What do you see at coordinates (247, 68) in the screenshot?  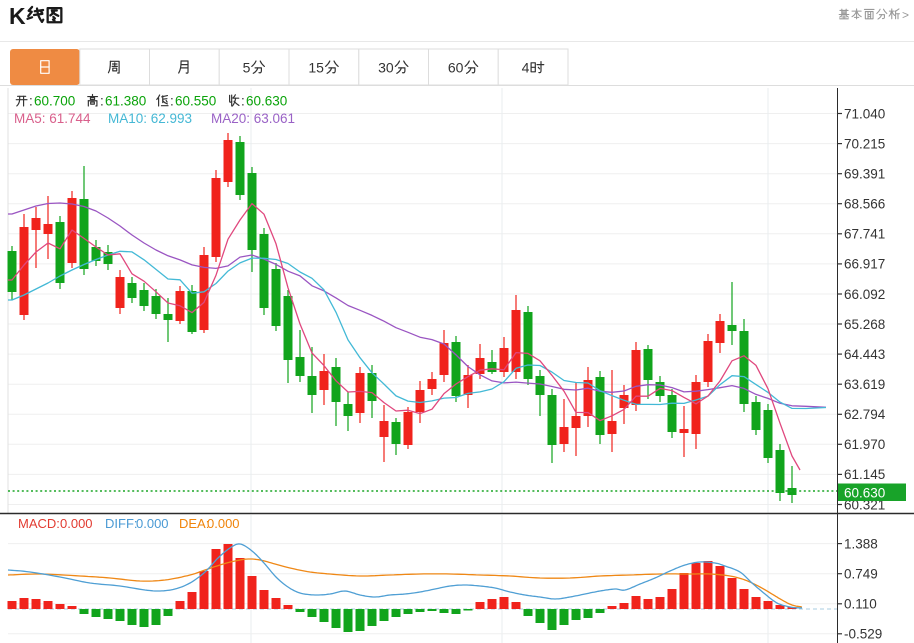 I see `svg-text: 5` at bounding box center [247, 68].